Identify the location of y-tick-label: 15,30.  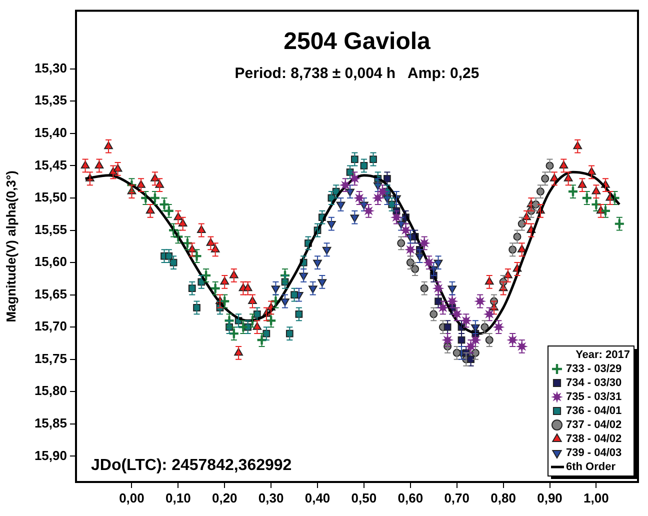
(50, 68).